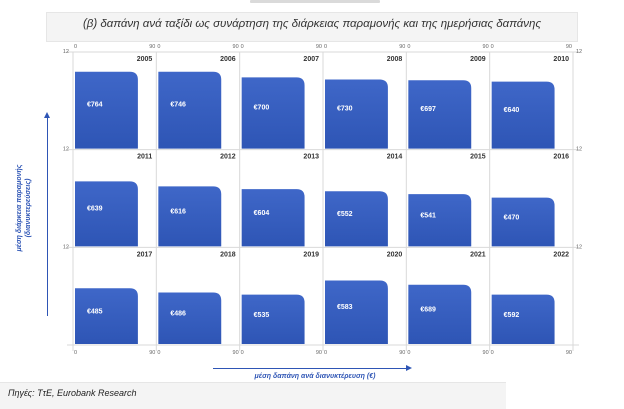  Describe the element at coordinates (315, 1) in the screenshot. I see `cropped-previous-caption` at that location.